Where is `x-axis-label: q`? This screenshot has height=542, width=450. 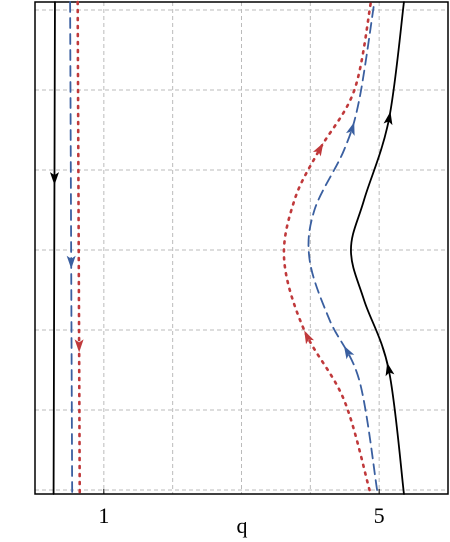 x-axis-label: q is located at coordinates (242, 525).